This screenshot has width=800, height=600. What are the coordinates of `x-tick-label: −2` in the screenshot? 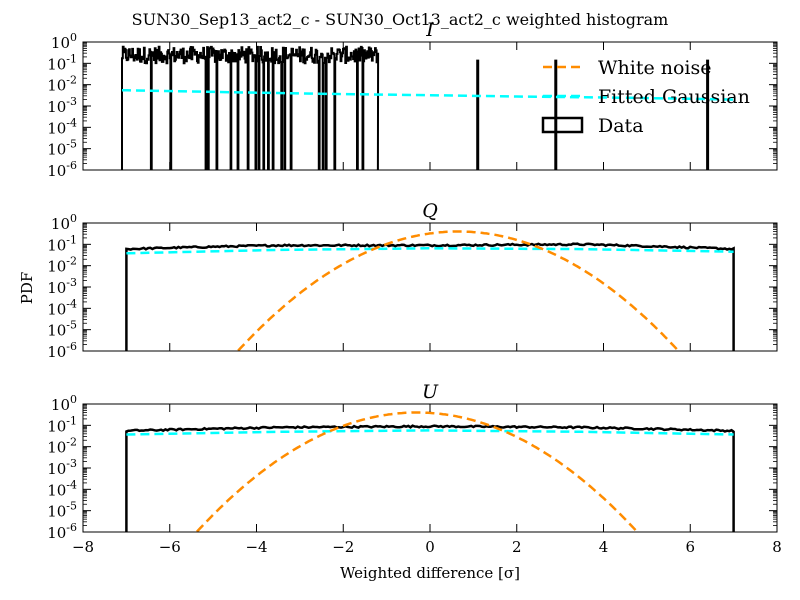 It's located at (343, 547).